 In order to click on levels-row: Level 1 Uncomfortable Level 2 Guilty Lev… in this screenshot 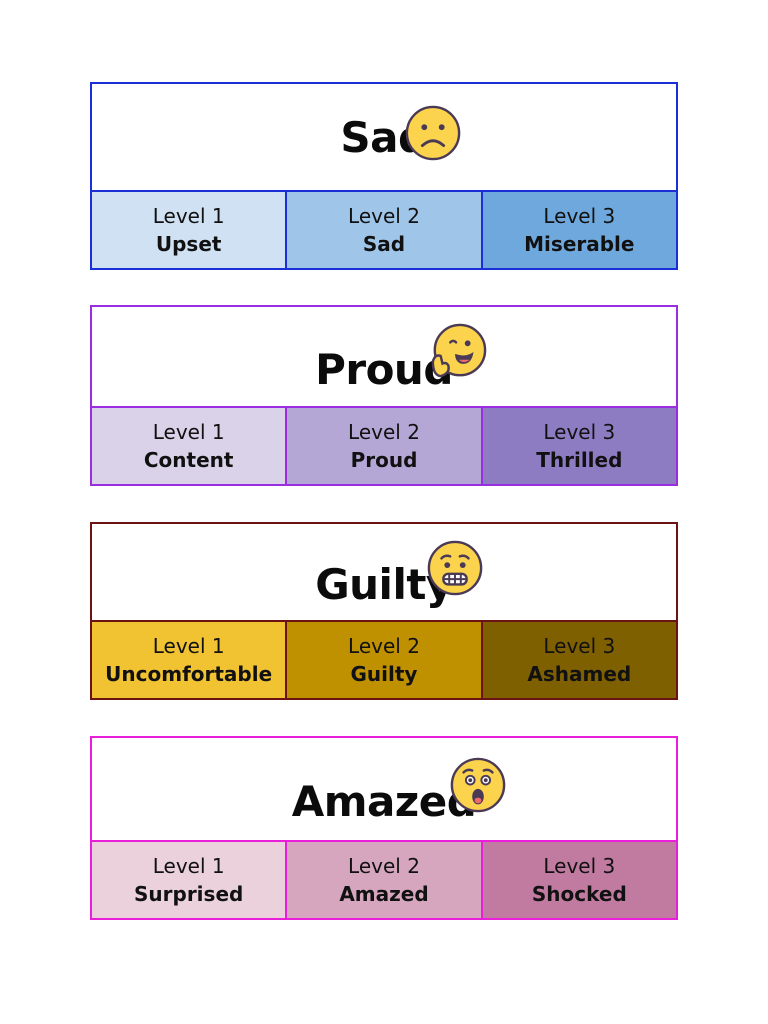, I will do `click(384, 660)`.